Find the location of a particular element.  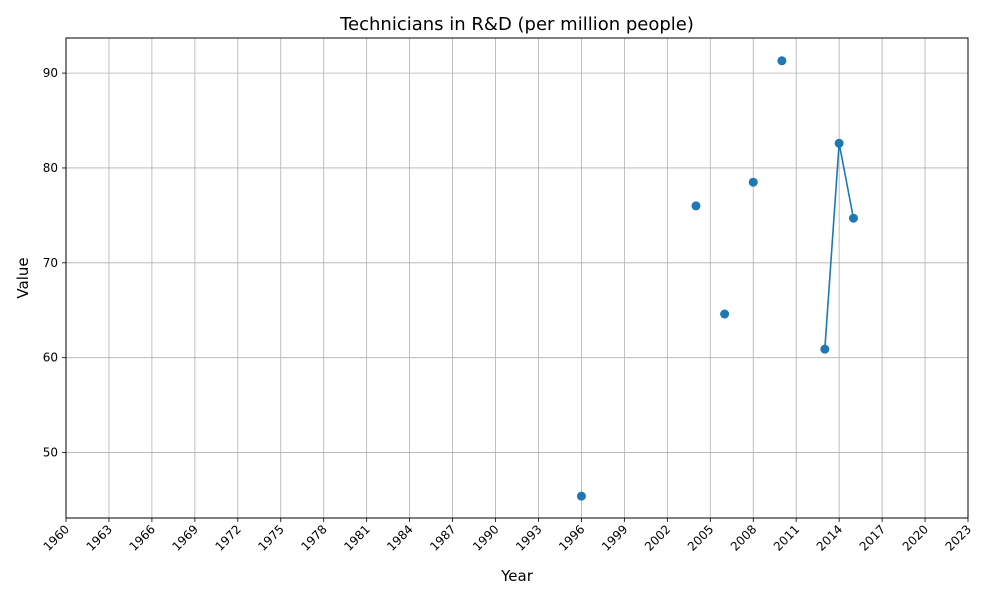

y-tick-label: 80 is located at coordinates (50, 168).